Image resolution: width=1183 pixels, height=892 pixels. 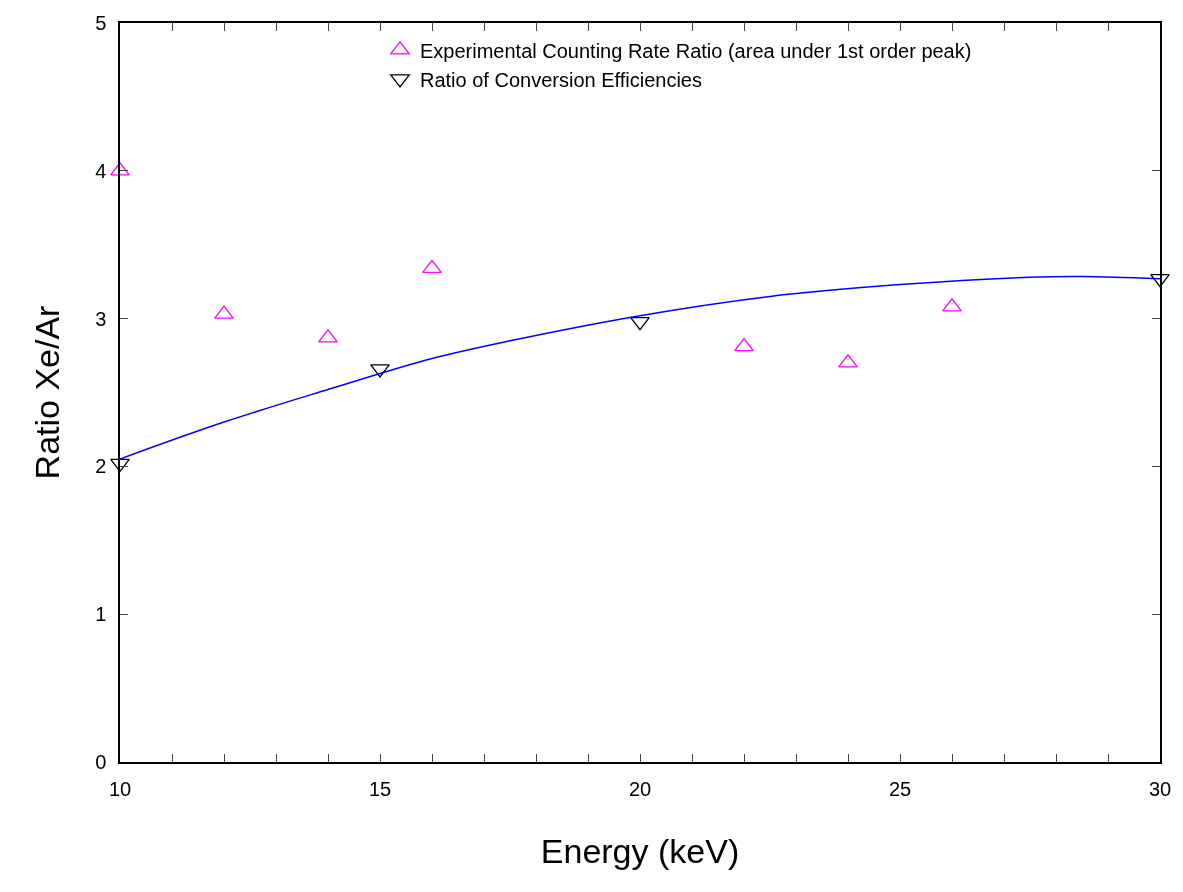 What do you see at coordinates (101, 23) in the screenshot?
I see `y-tick-label: 5` at bounding box center [101, 23].